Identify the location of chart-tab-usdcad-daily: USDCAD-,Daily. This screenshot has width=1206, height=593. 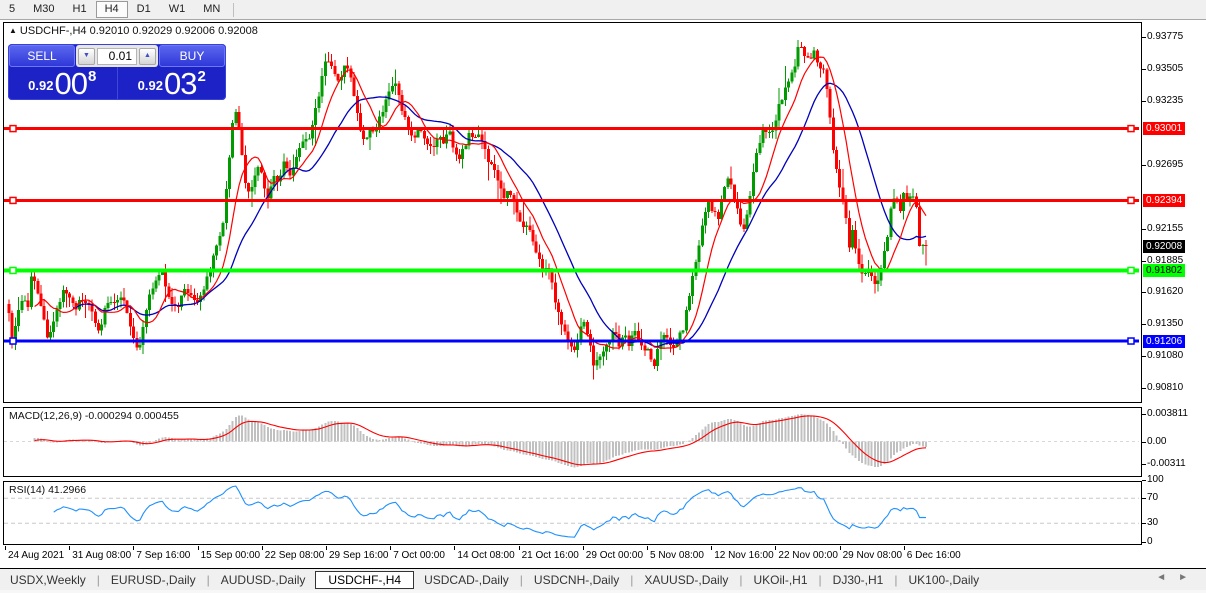
(466, 580).